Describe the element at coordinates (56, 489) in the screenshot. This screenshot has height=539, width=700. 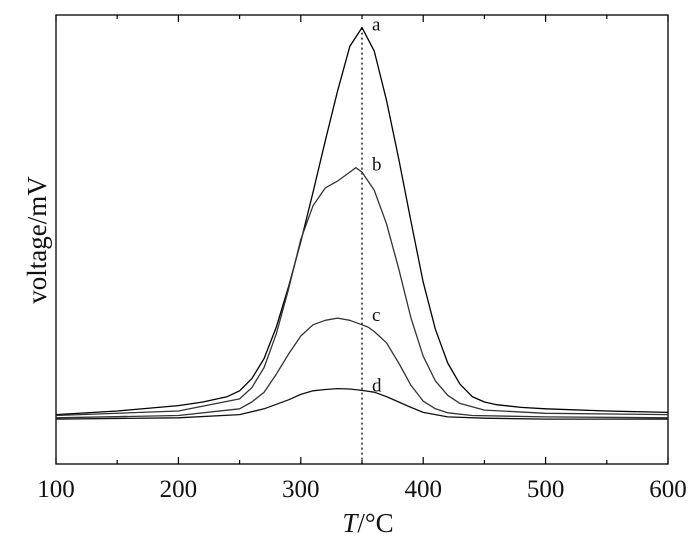
I see `x-tick-label: 100` at that location.